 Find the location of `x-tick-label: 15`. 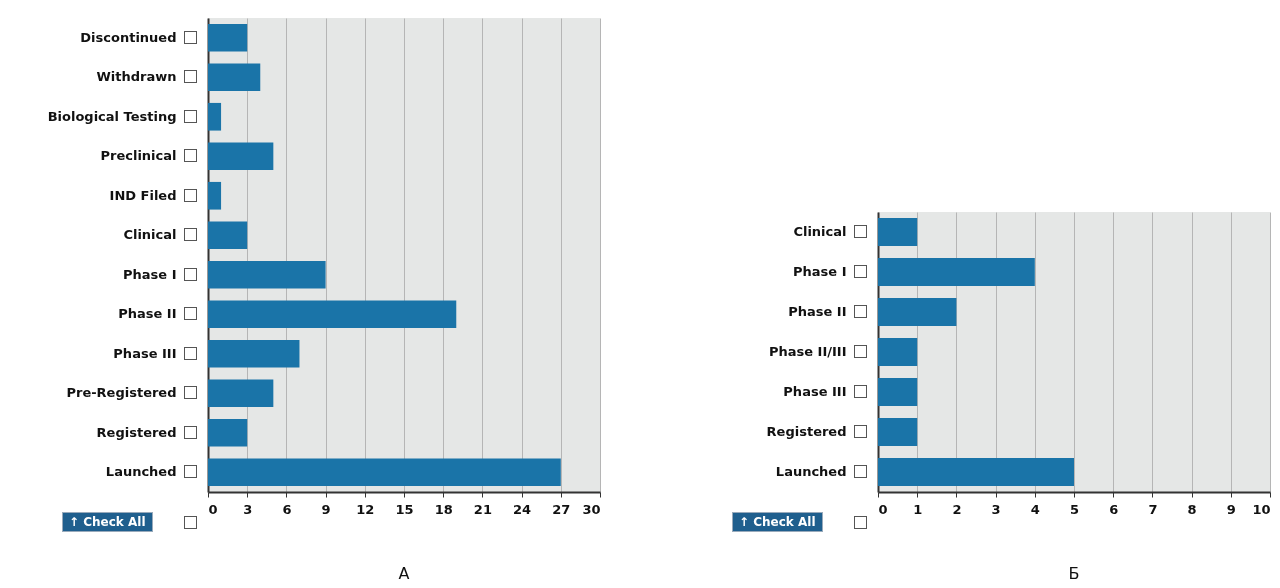

x-tick-label: 15 is located at coordinates (404, 509).